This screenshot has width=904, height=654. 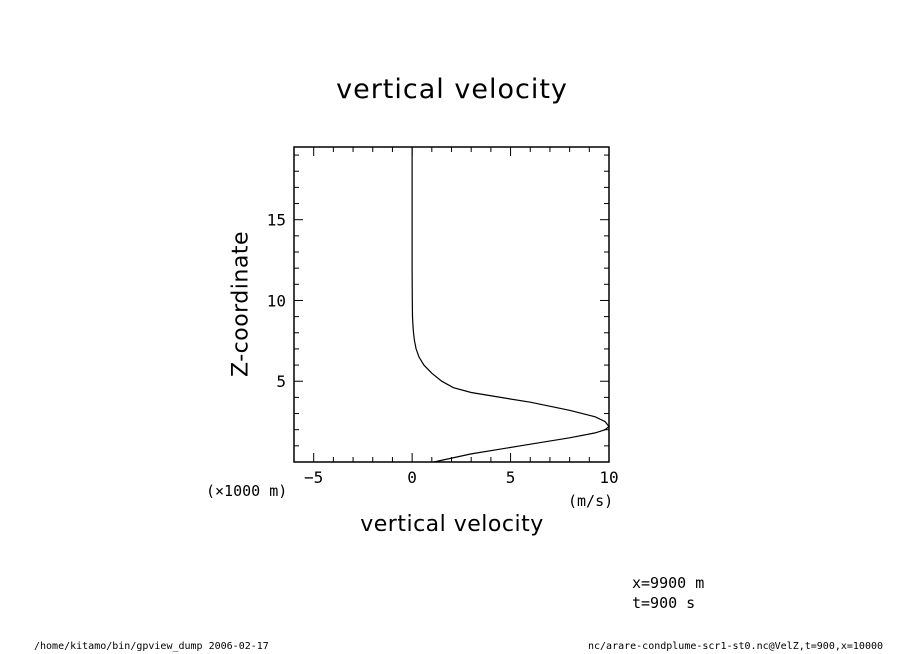 I want to click on x-unit-label: (m/s), so click(x=591, y=501).